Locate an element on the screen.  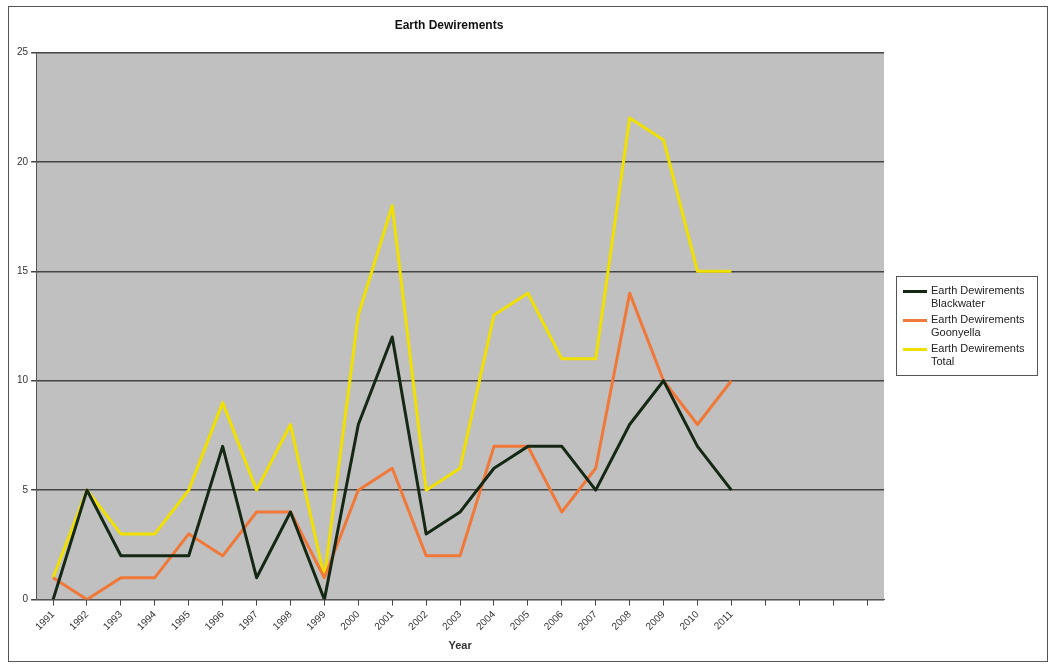
y-tick-label: 25 is located at coordinates (23, 52).